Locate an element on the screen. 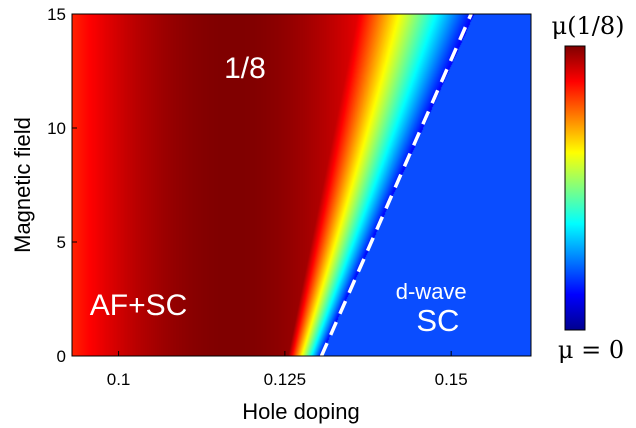 This screenshot has height=428, width=636. y-tick-label: 5 is located at coordinates (61, 242).